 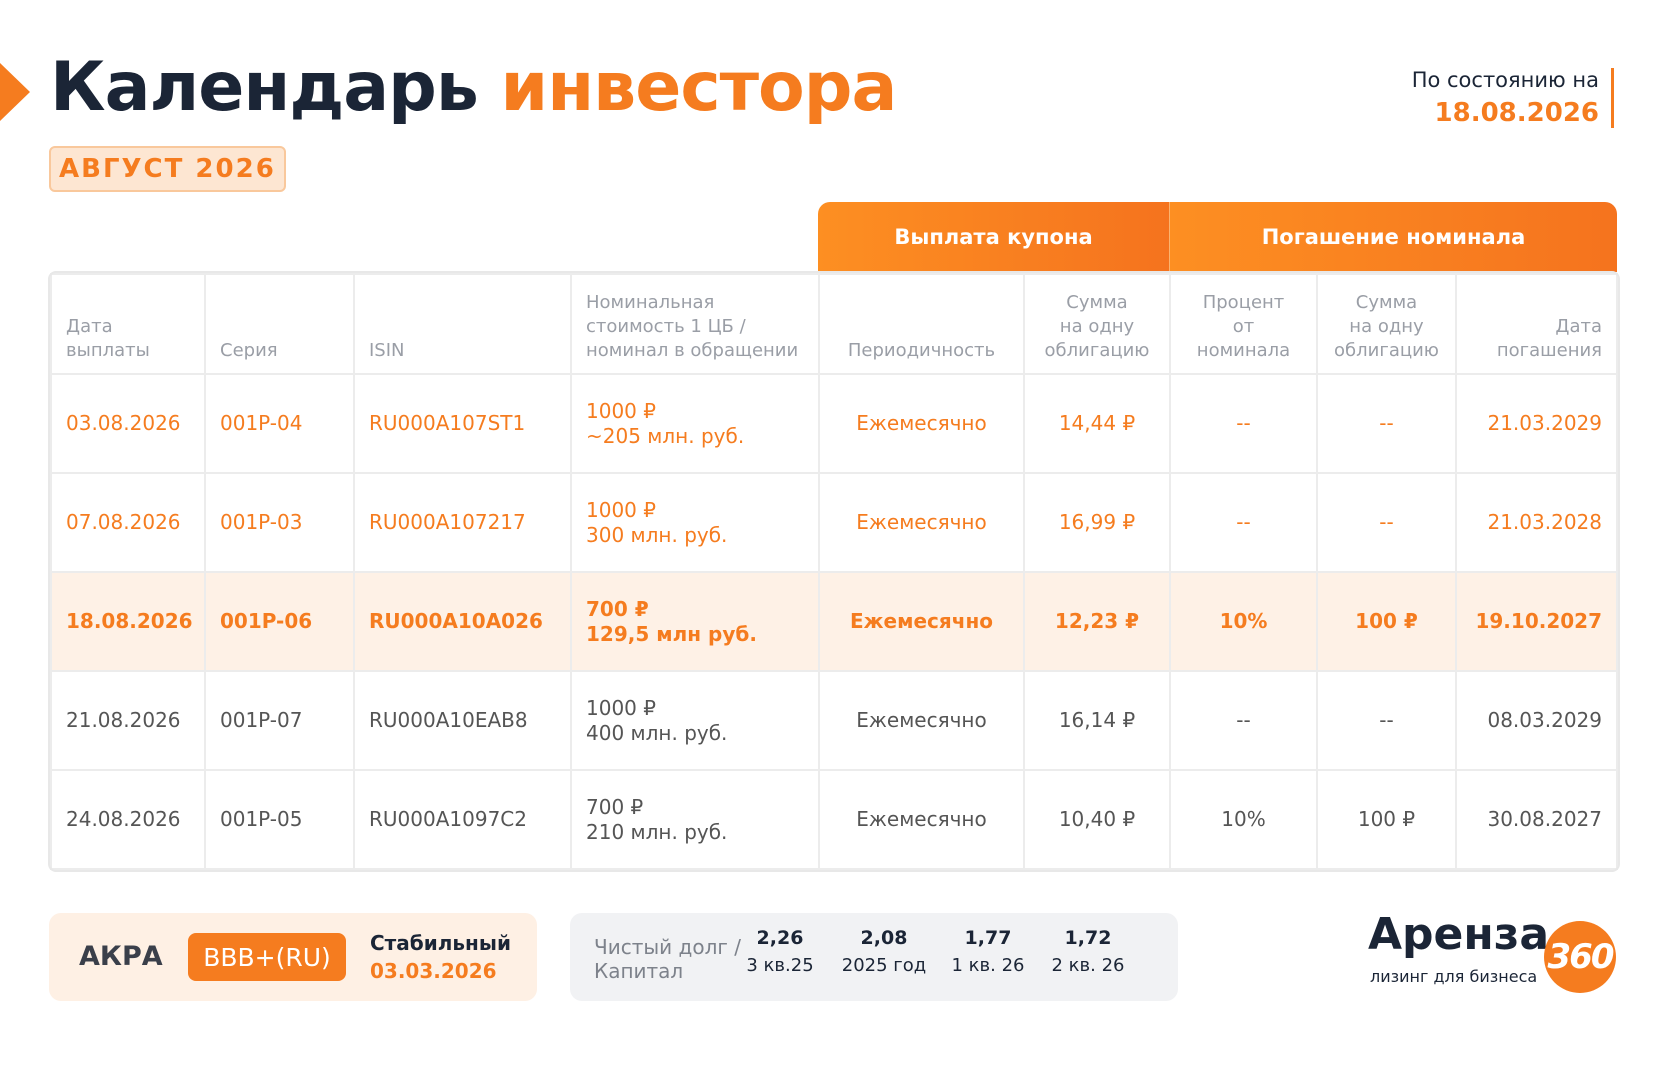 What do you see at coordinates (988, 965) in the screenshot?
I see `debt-period: 1 кв. 26` at bounding box center [988, 965].